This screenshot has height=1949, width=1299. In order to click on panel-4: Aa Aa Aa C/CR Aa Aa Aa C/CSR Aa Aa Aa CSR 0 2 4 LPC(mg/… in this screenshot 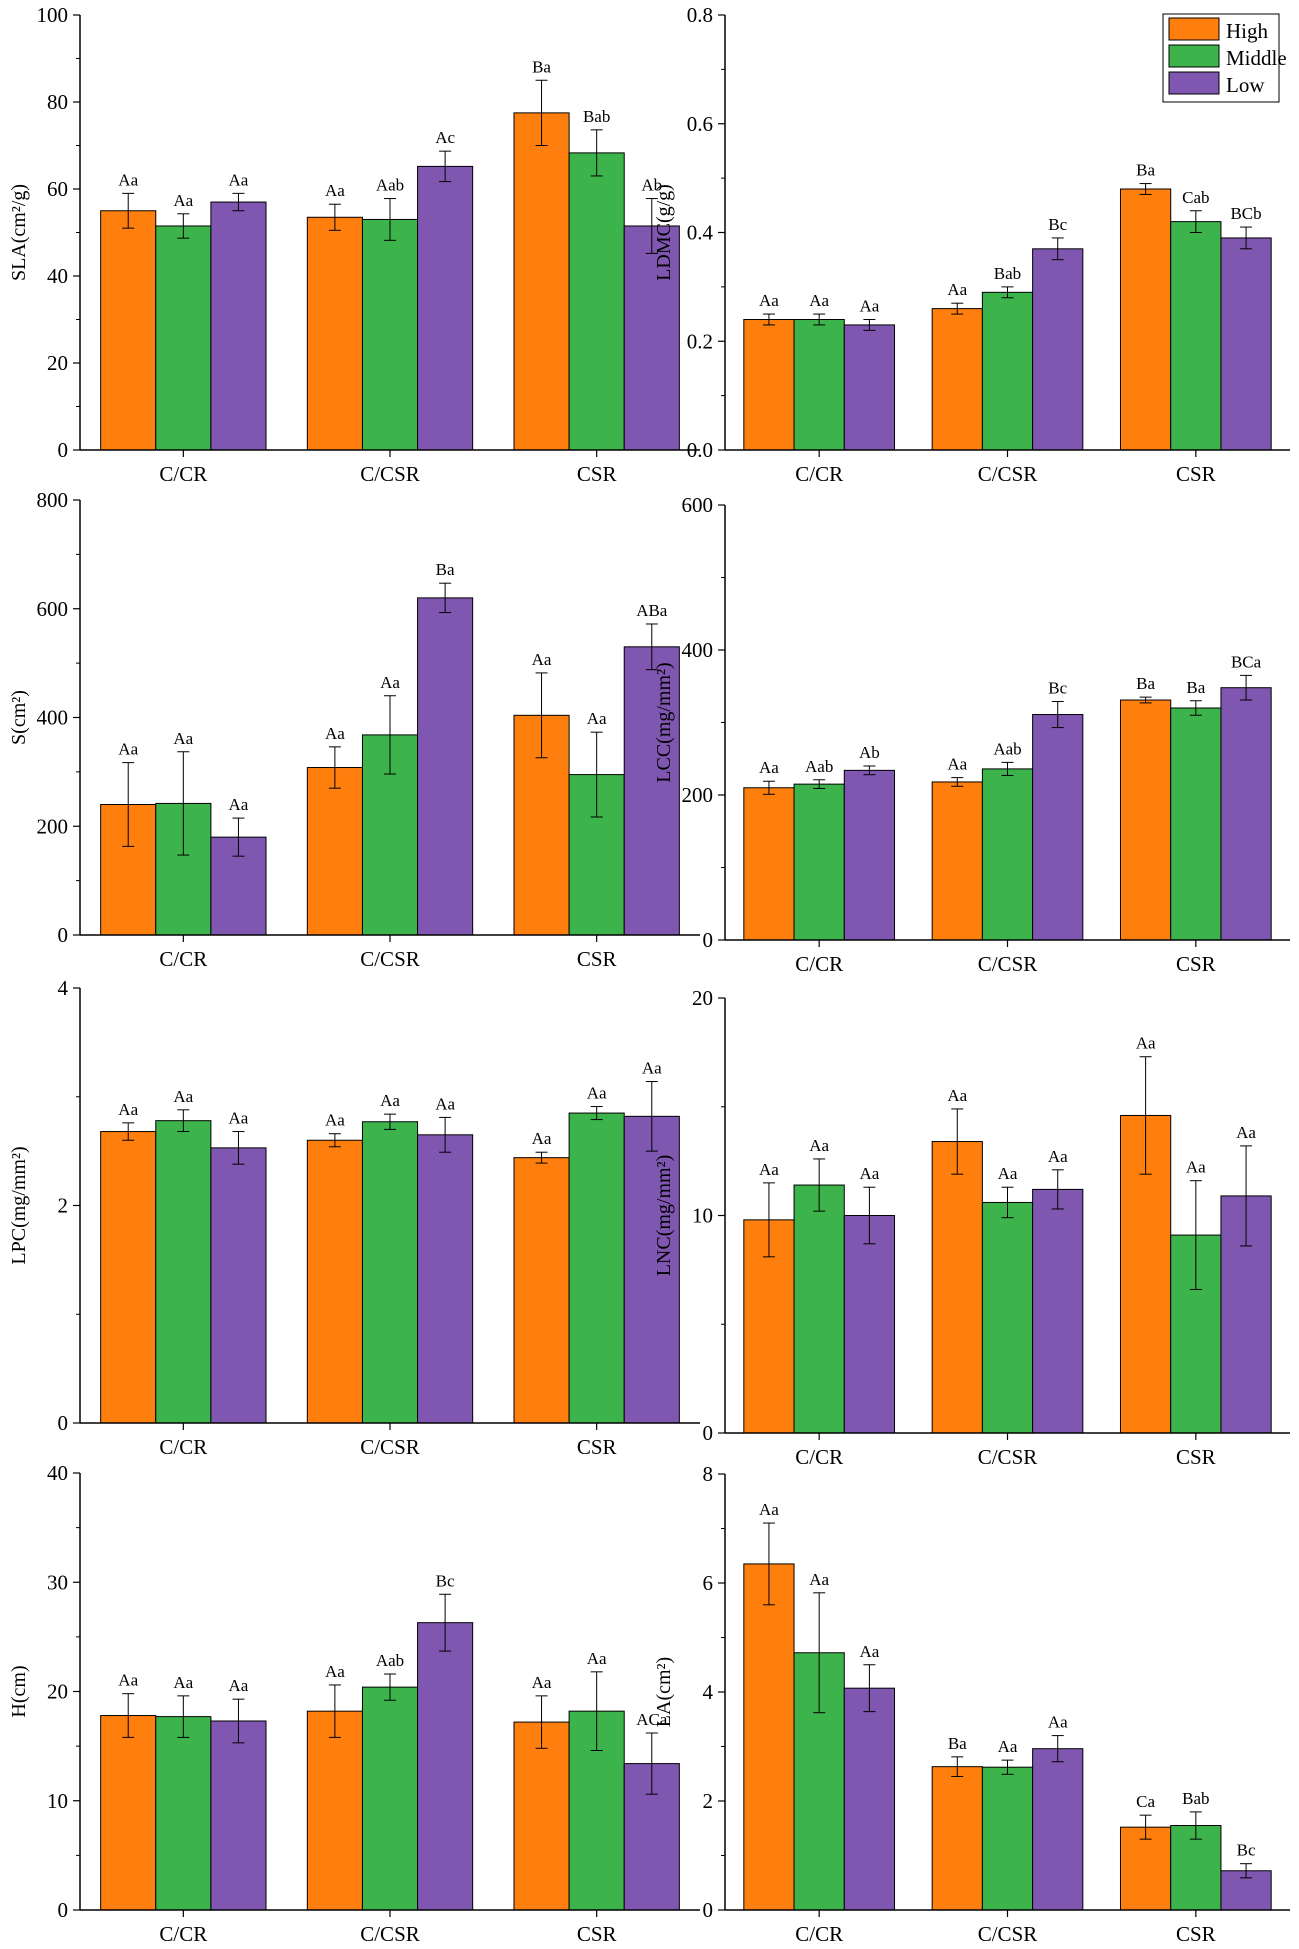, I will do `click(354, 1217)`.